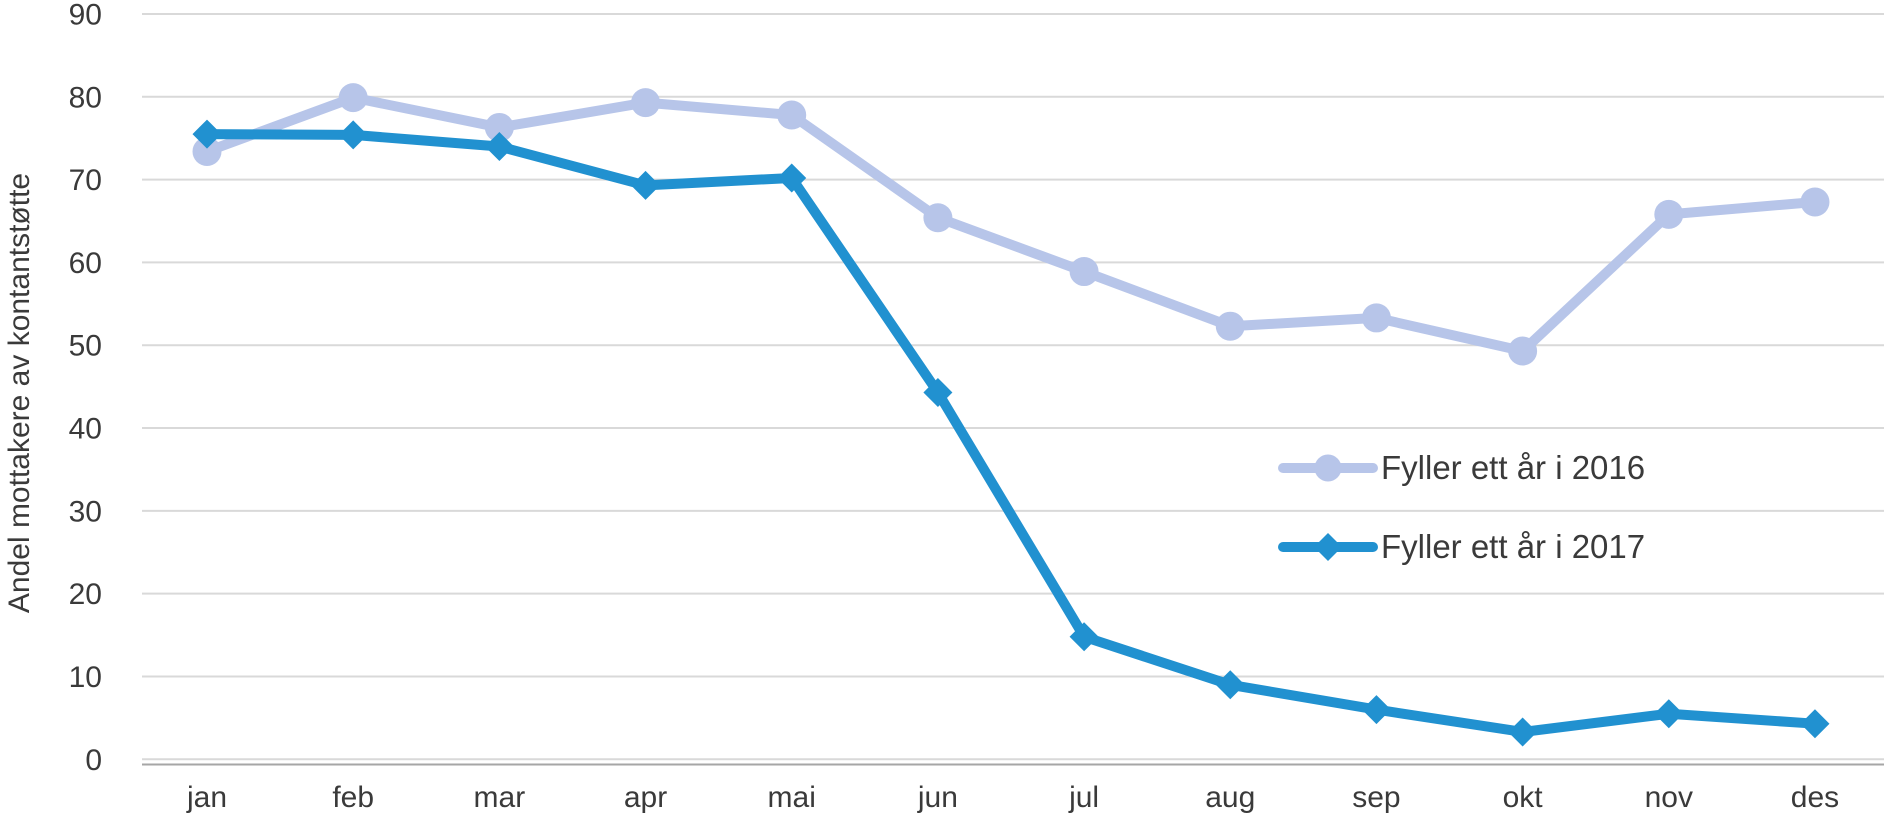 This screenshot has width=1890, height=828. I want to click on x-tick-label: feb, so click(353, 797).